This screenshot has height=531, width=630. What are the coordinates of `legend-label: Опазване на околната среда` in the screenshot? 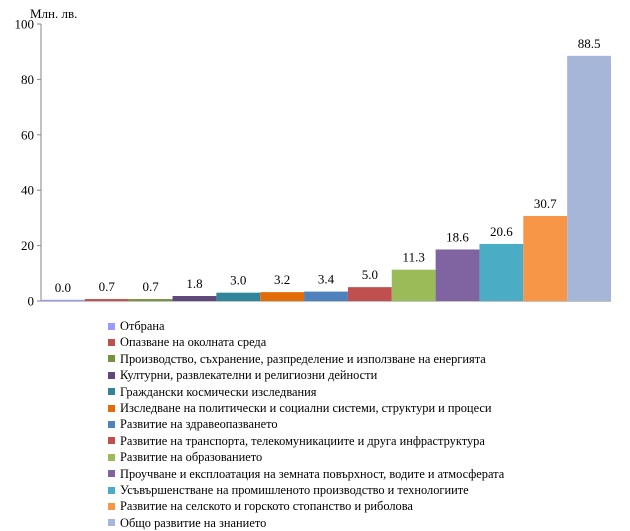 It's located at (193, 342).